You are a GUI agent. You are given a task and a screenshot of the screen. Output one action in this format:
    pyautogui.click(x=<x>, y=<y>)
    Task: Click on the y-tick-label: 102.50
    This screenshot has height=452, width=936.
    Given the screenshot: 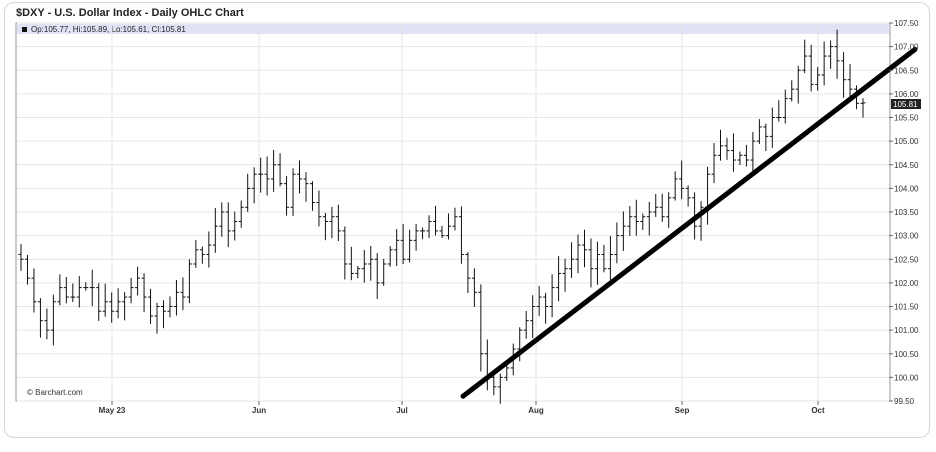 What is the action you would take?
    pyautogui.click(x=906, y=259)
    